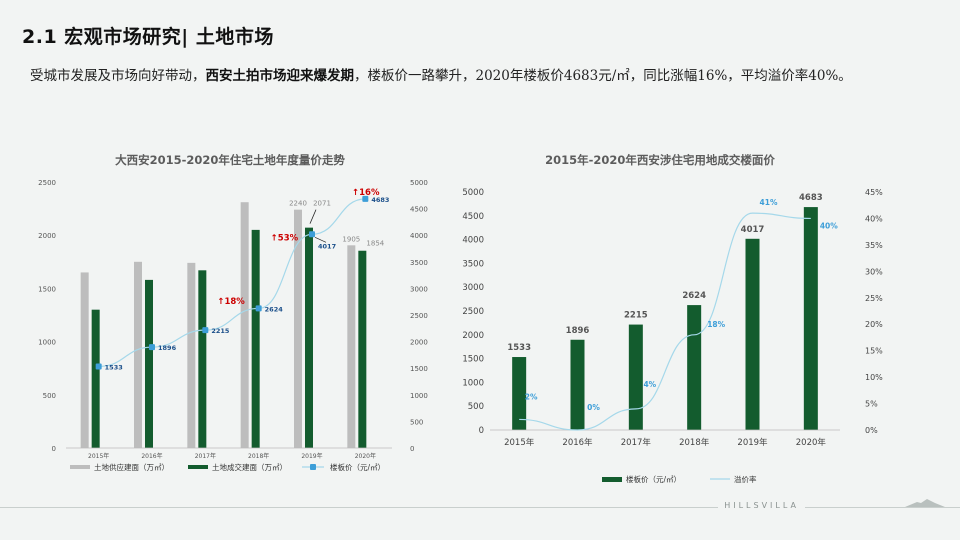  Describe the element at coordinates (874, 192) in the screenshot. I see `chart2-right-tick: 45%` at that location.